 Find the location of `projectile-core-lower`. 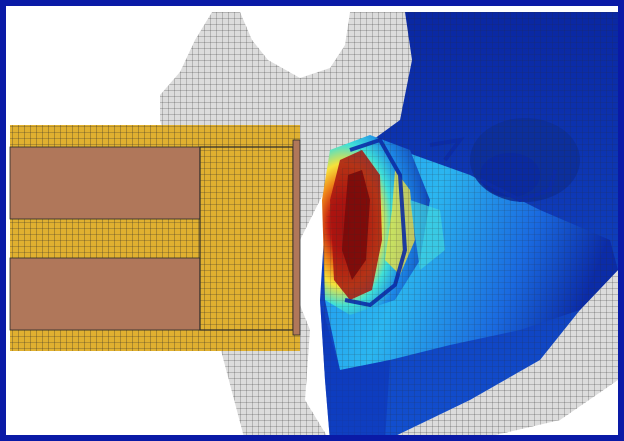

projectile-core-lower is located at coordinates (105, 294).